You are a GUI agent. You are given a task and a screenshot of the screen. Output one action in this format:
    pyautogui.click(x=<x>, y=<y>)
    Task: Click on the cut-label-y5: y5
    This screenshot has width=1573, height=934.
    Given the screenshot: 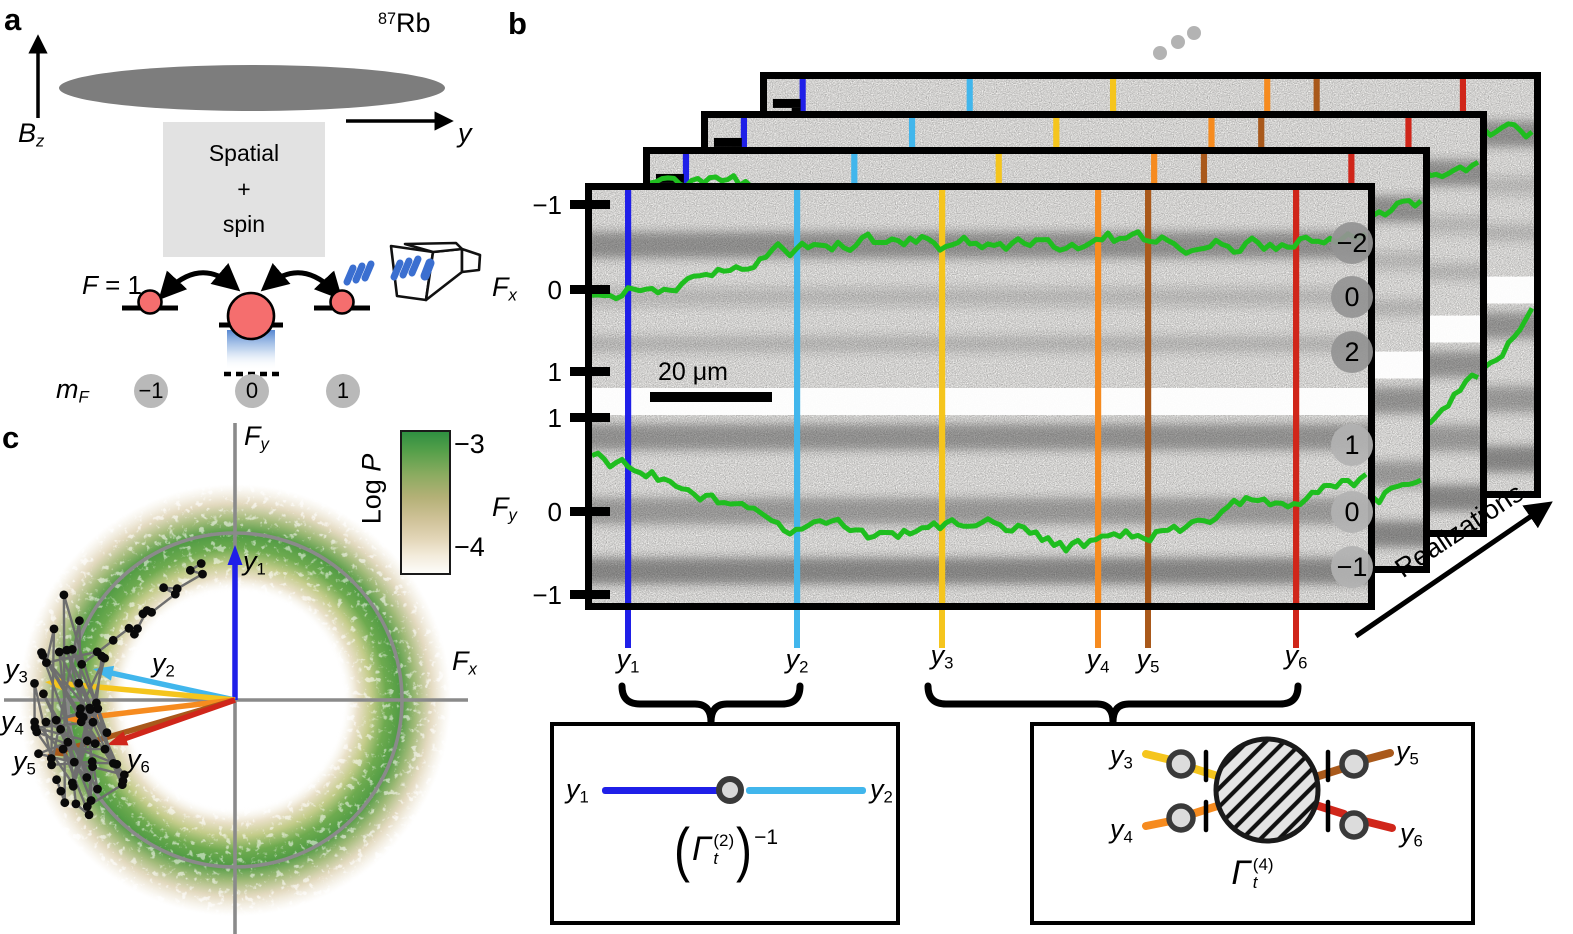 What is the action you would take?
    pyautogui.click(x=1148, y=660)
    